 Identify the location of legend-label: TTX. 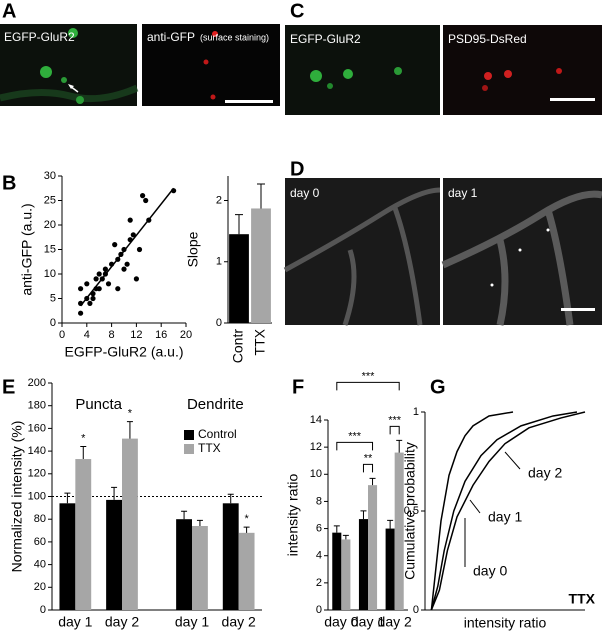
(209, 448).